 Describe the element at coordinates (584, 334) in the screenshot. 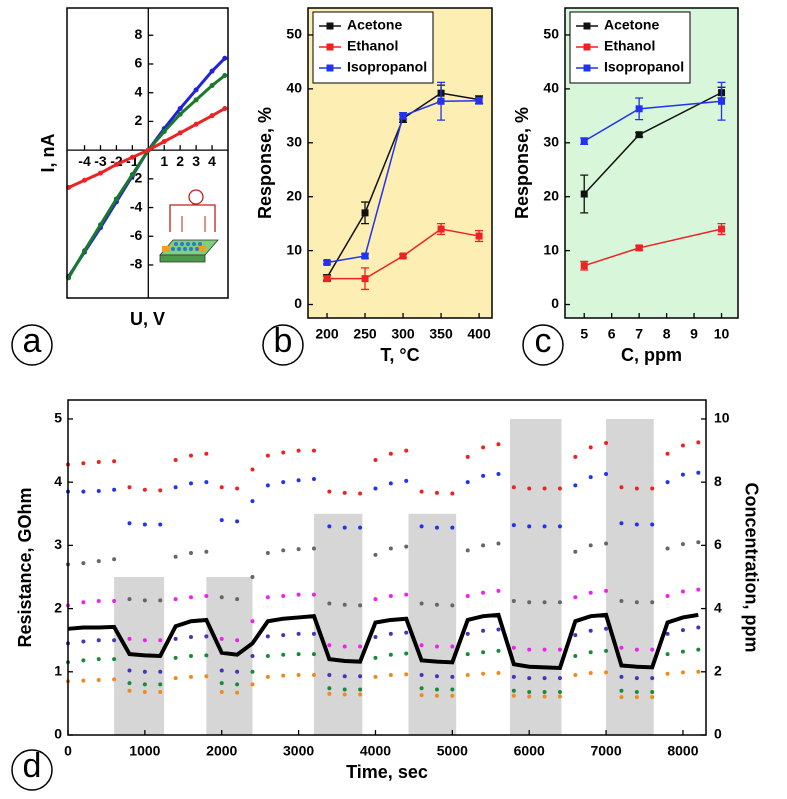

I see `x-tick-label: 5` at that location.